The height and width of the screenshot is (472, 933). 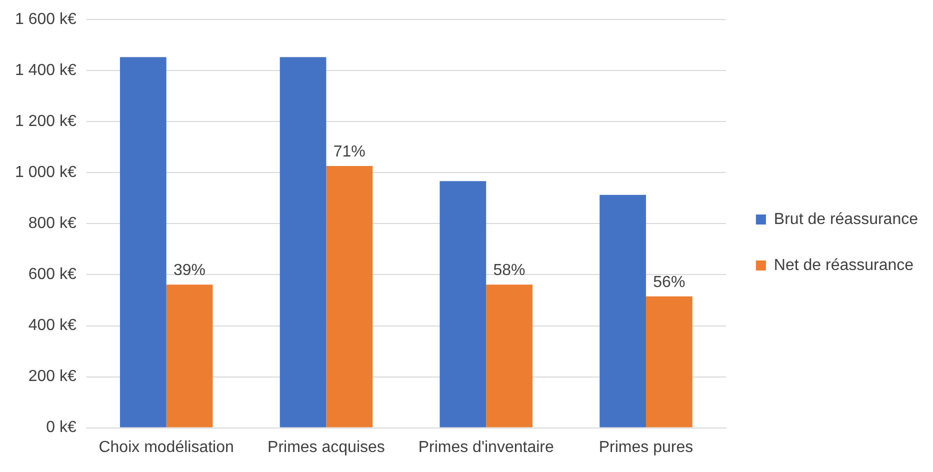 I want to click on y-tick-label: 600 k€, so click(x=52, y=275).